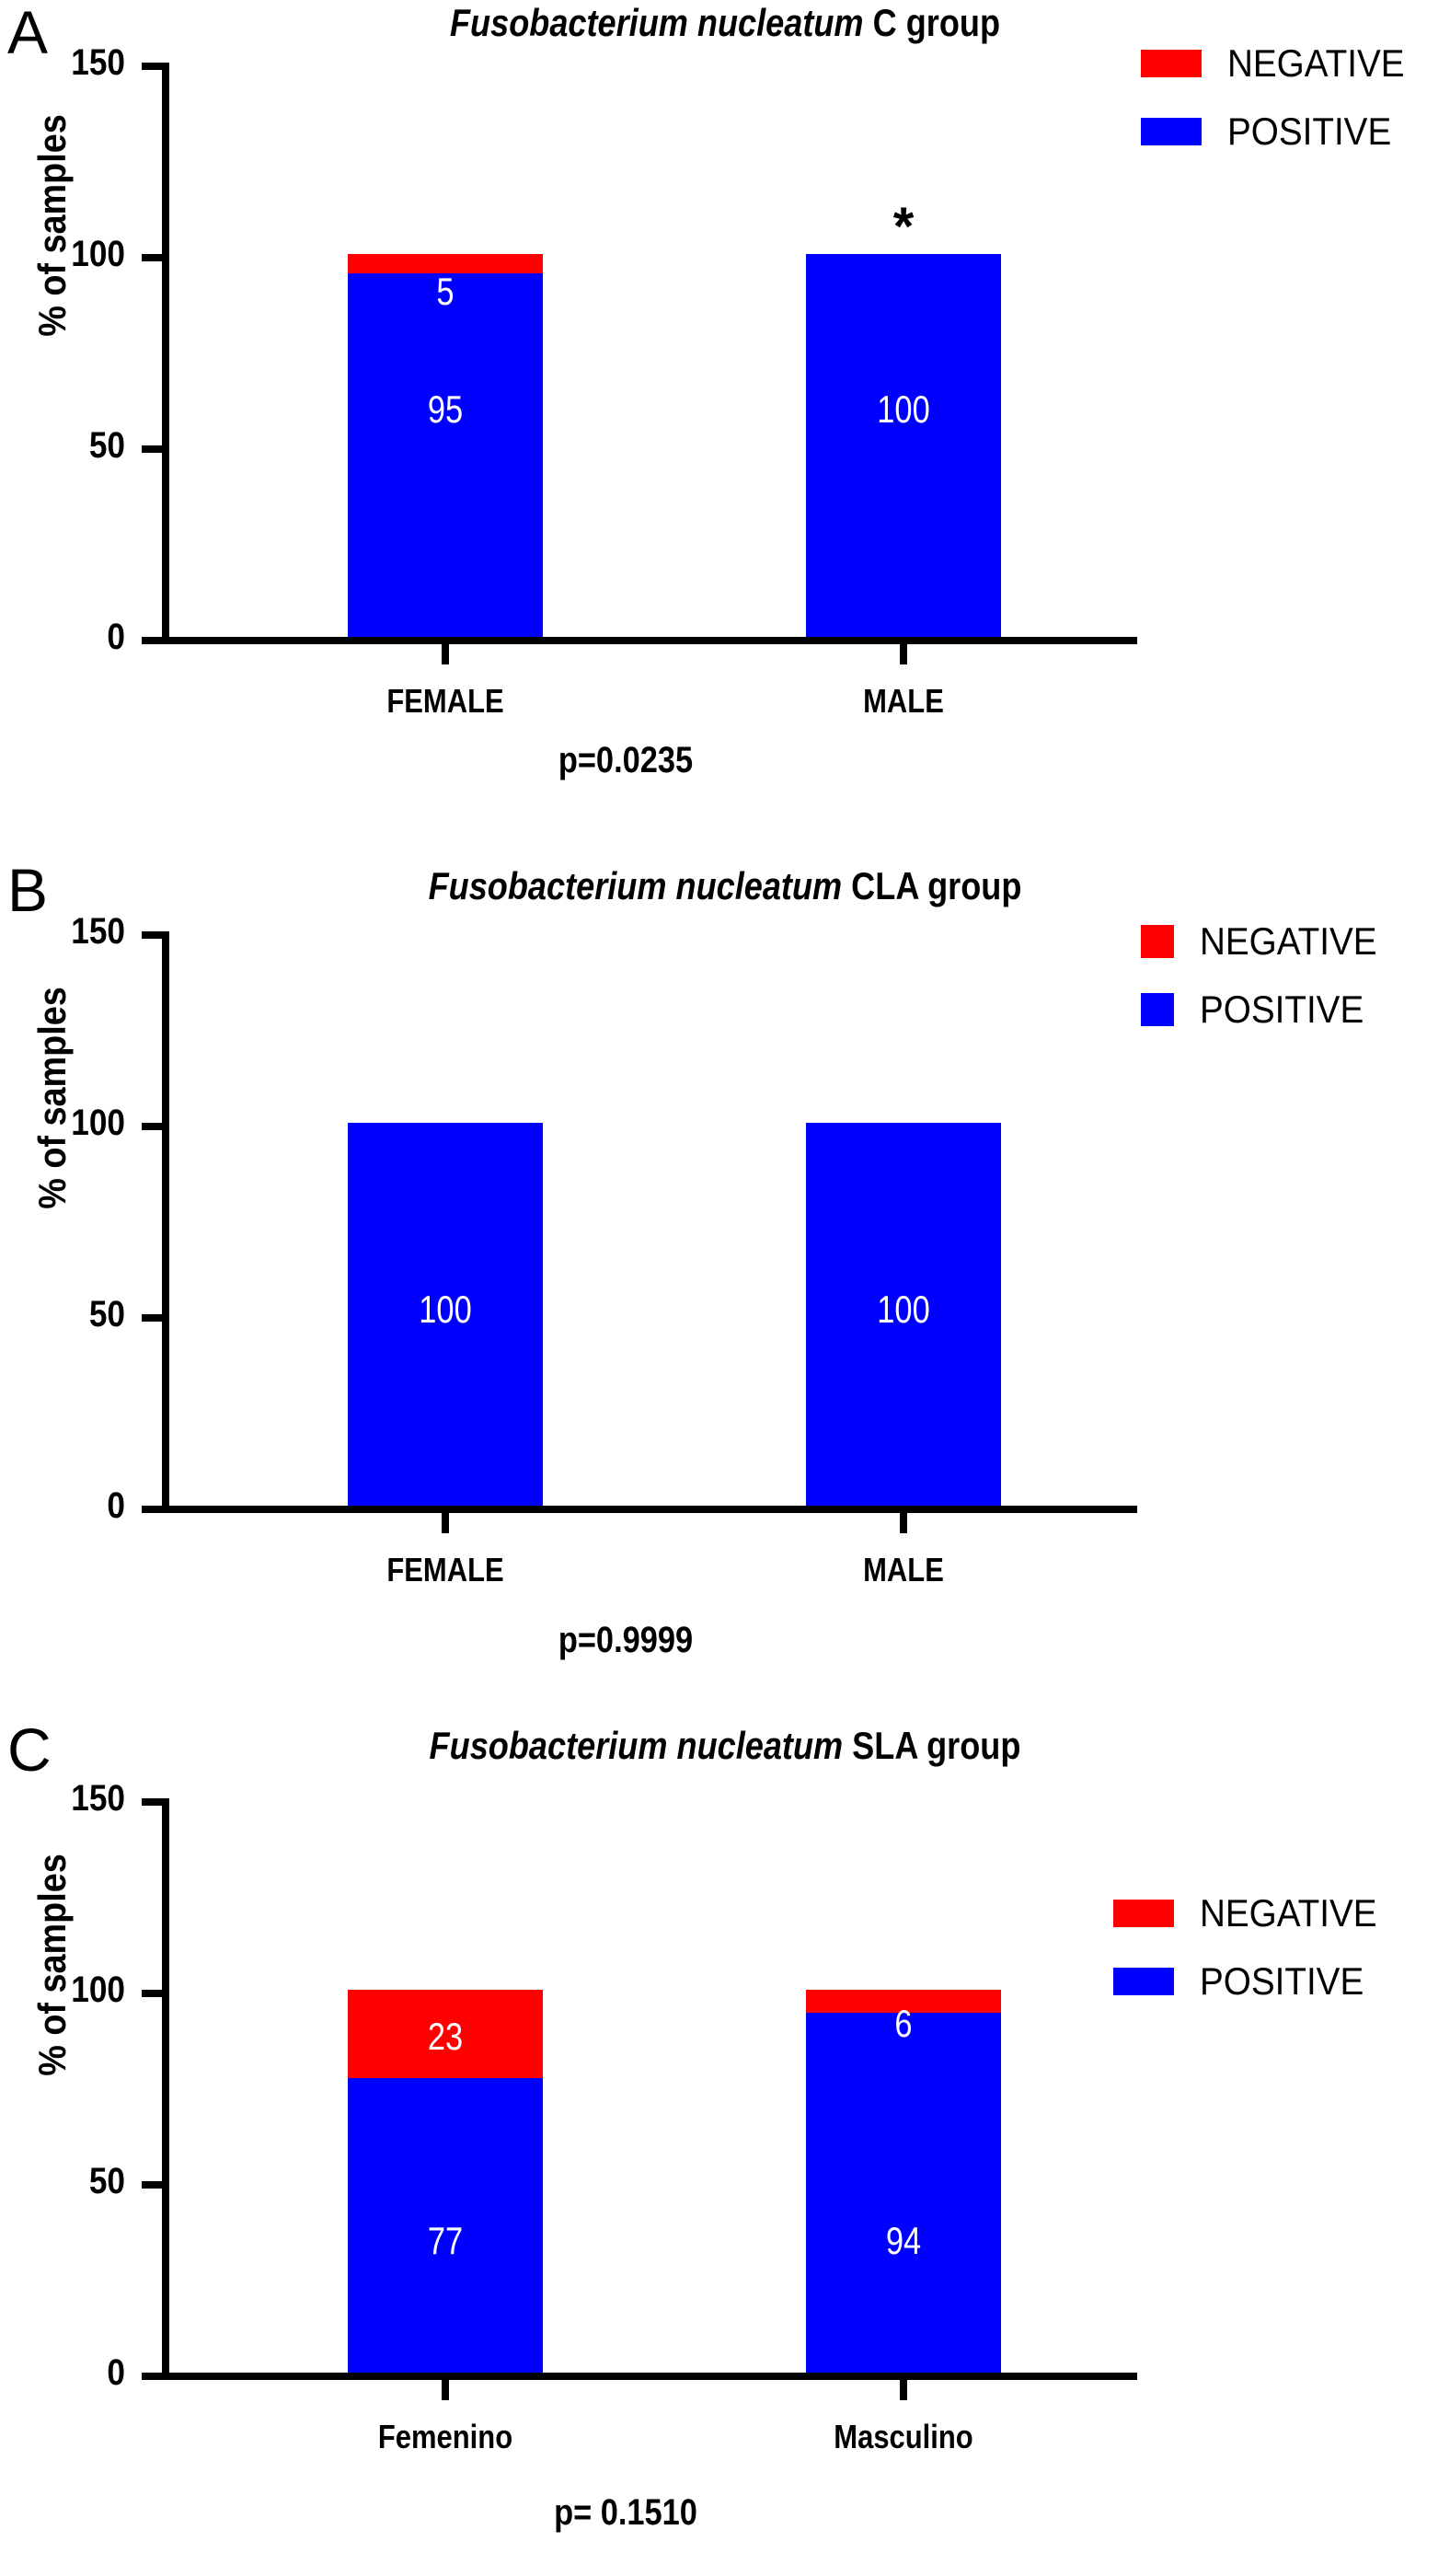 Image resolution: width=1450 pixels, height=2576 pixels. I want to click on panel-b-x-ticklabel-male: MALE, so click(903, 1569).